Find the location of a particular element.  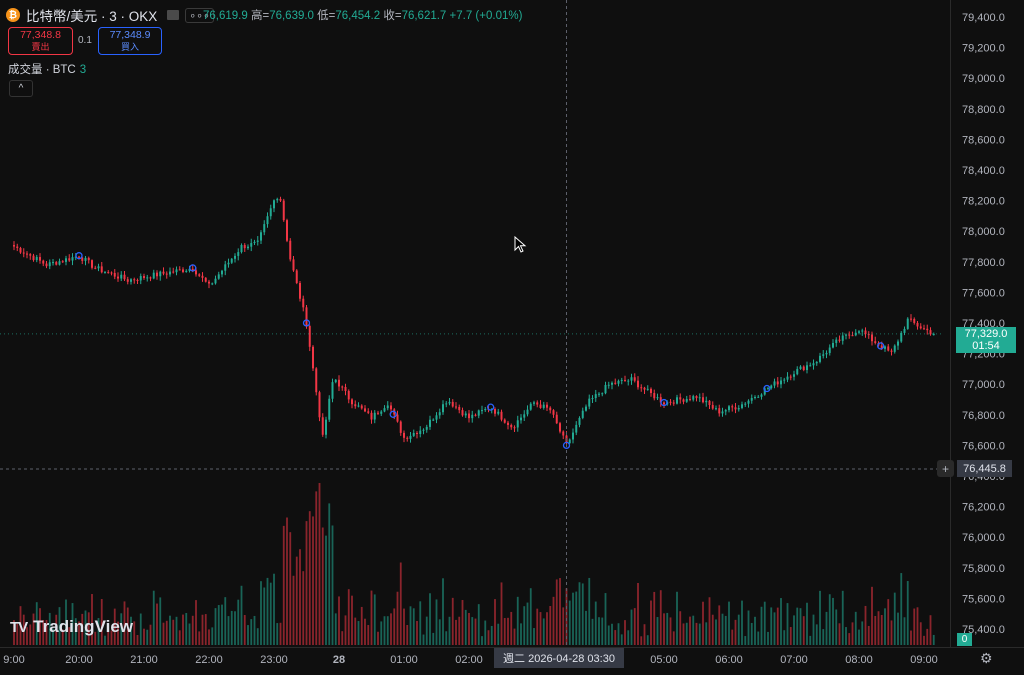

time-tick-label: 06:00 is located at coordinates (729, 660).